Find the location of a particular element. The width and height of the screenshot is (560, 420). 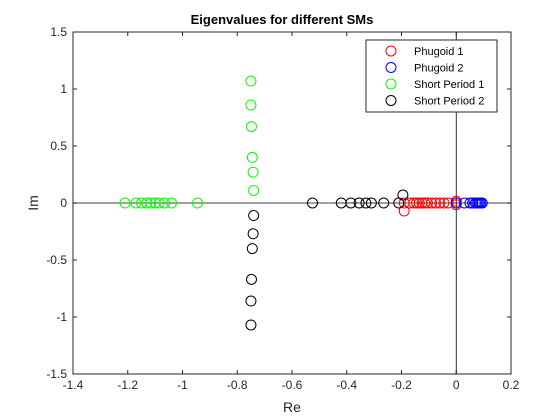

legend-label-short-period-1: Short Period 1 is located at coordinates (449, 85).